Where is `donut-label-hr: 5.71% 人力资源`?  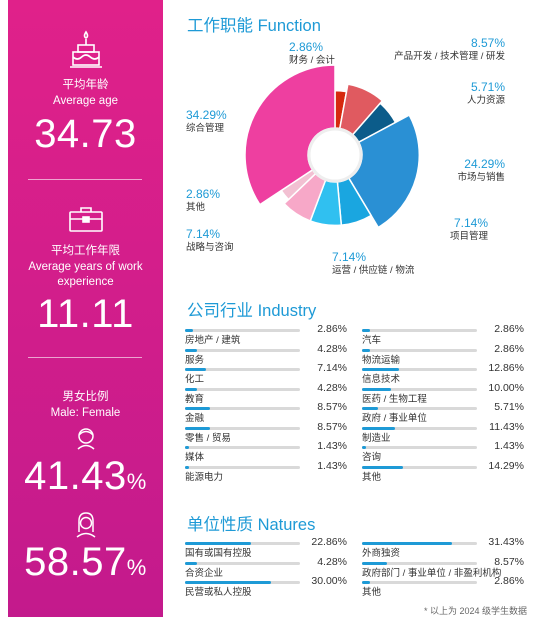 donut-label-hr: 5.71% 人力资源 is located at coordinates (486, 93).